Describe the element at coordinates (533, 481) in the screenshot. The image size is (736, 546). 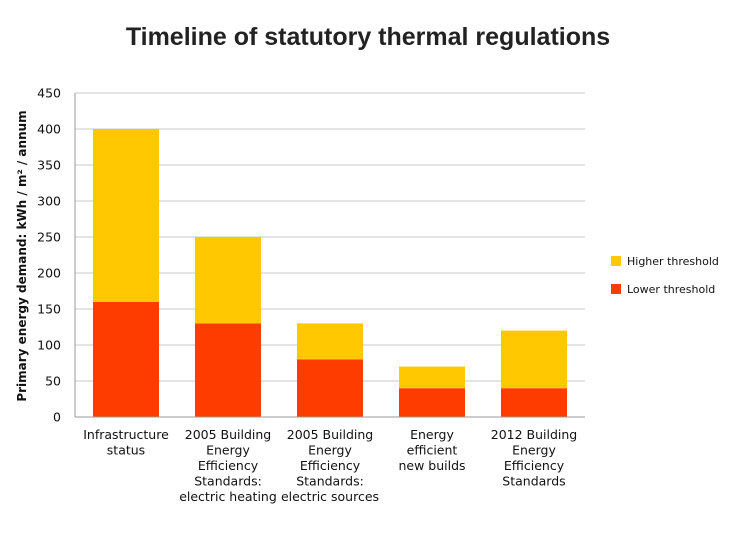
I see `x-category-label-line: Standards` at that location.